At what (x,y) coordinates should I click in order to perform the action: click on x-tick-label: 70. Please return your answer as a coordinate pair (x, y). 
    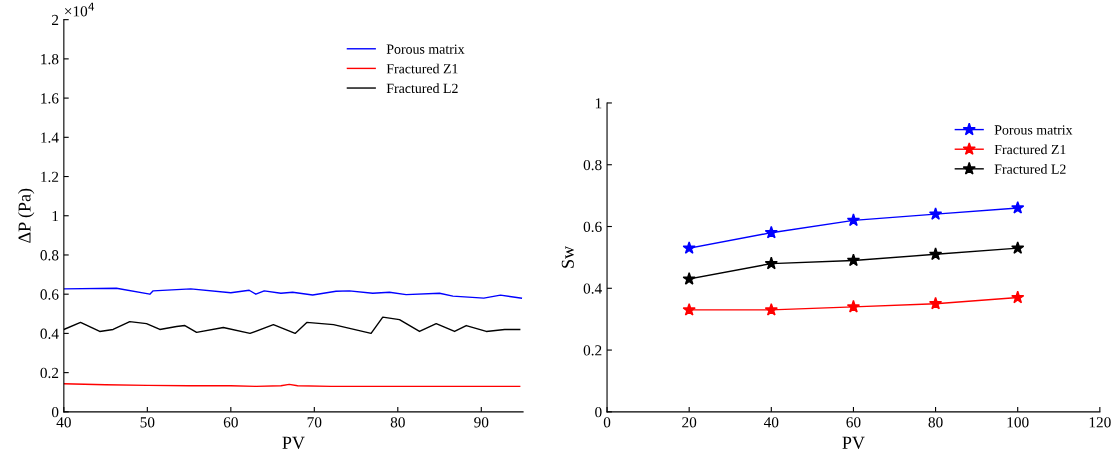
    Looking at the image, I should click on (314, 422).